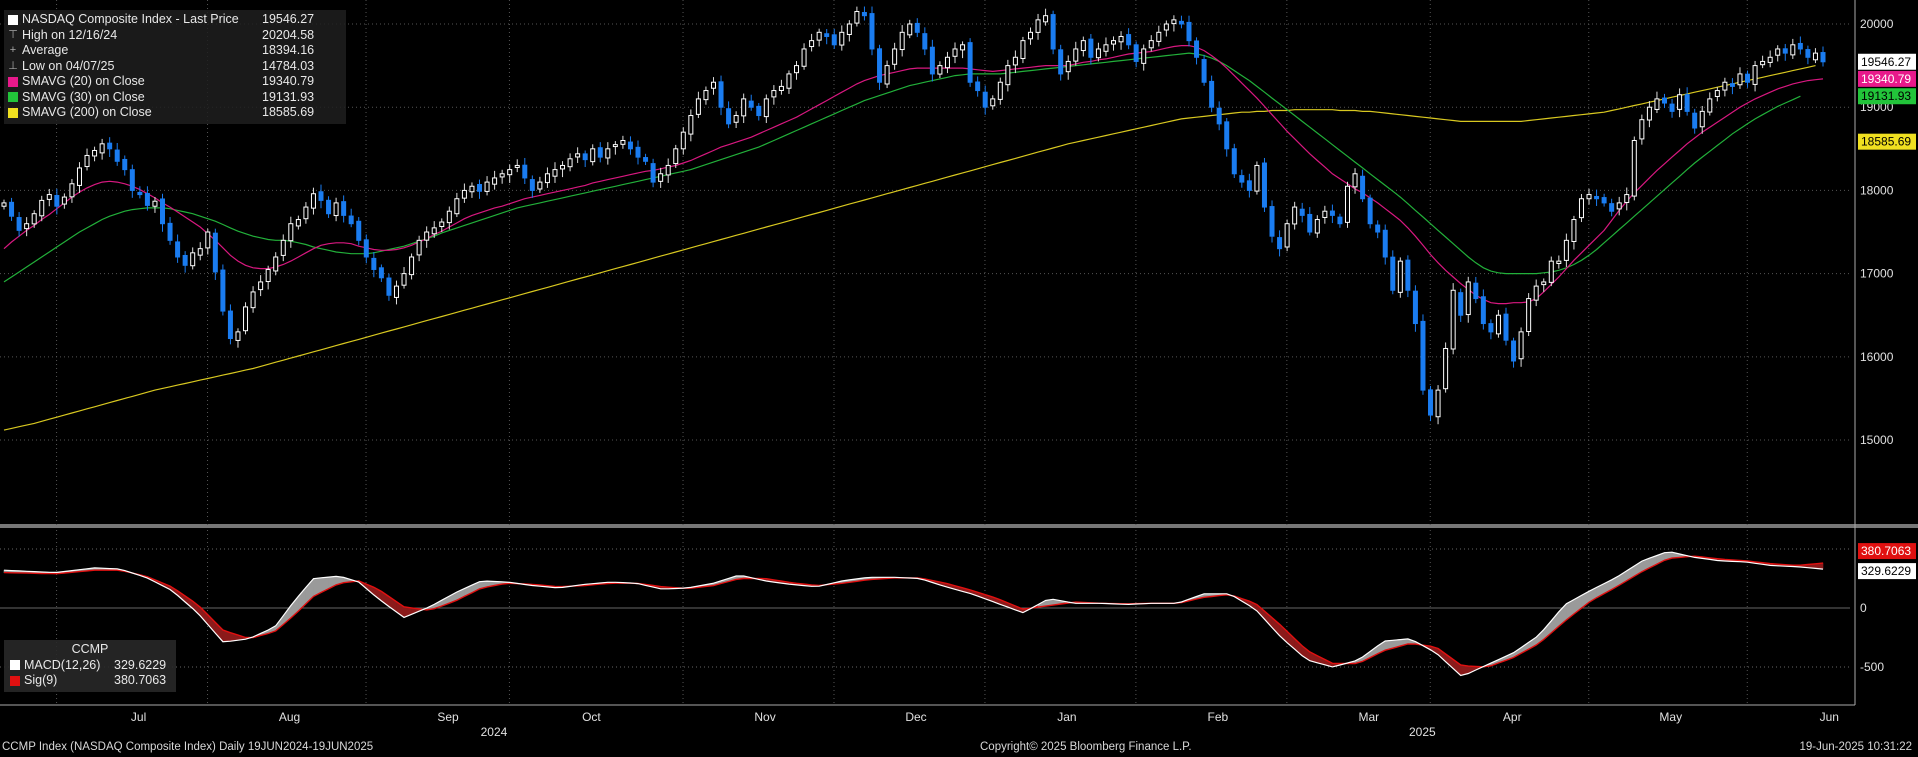 The image size is (1918, 757). What do you see at coordinates (174, 82) in the screenshot?
I see `legend-row: SMAVG (20) on Close 19340.79` at bounding box center [174, 82].